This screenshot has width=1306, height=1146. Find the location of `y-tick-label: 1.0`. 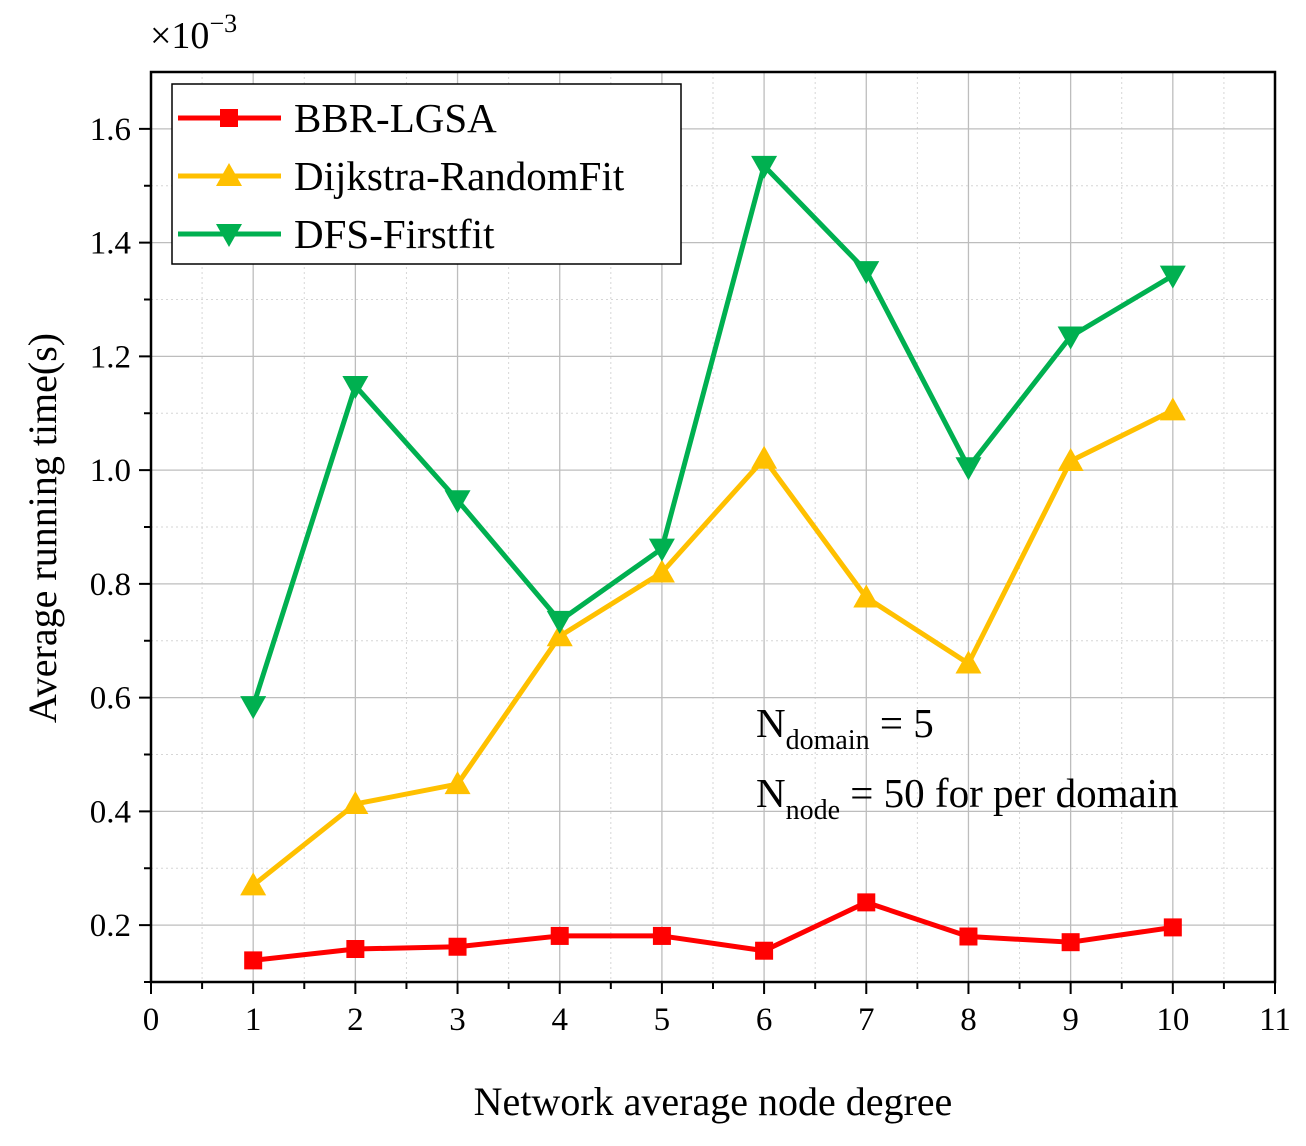

y-tick-label: 1.0 is located at coordinates (110, 471).